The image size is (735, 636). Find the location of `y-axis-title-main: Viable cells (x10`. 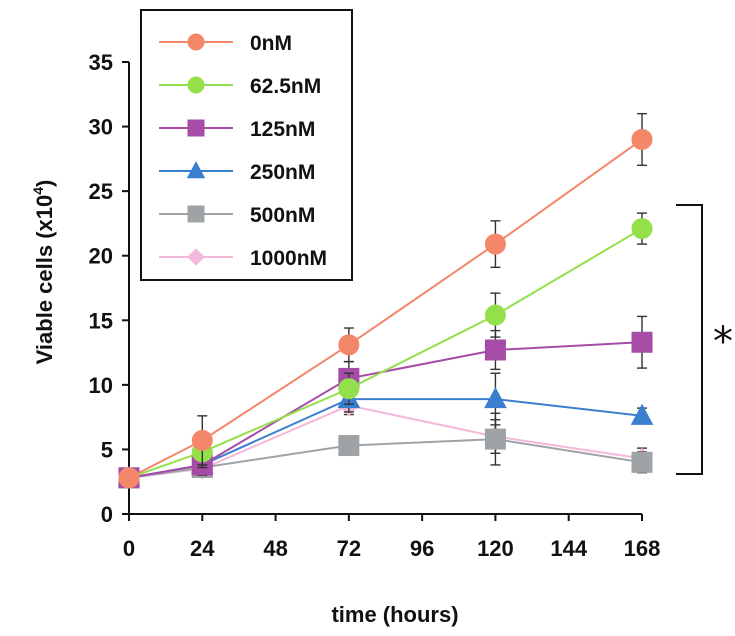

y-axis-title-main: Viable cells (x10 is located at coordinates (44, 280).